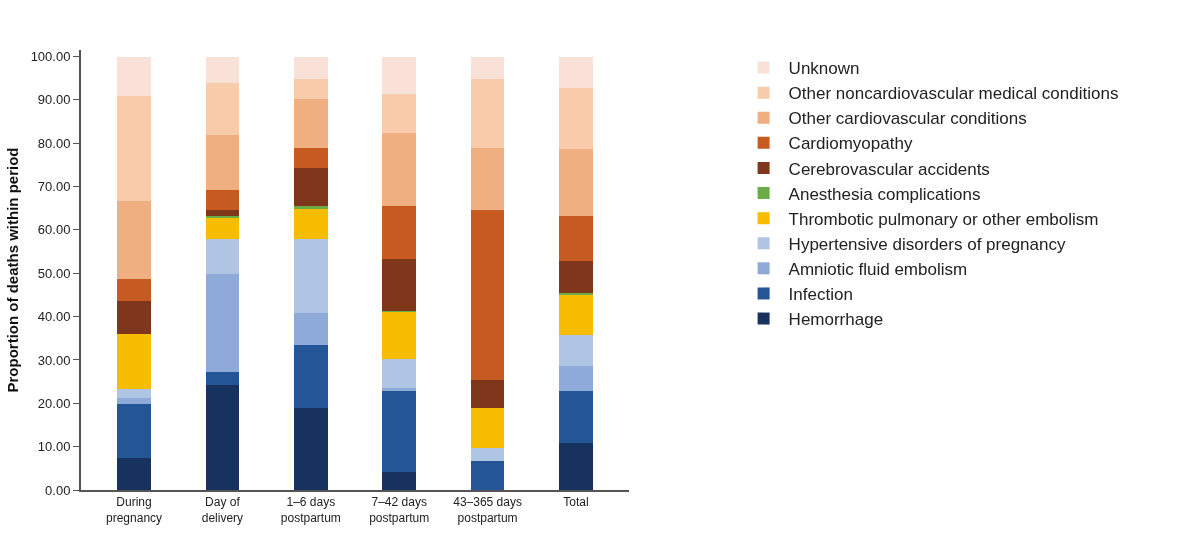 The image size is (1189, 550). What do you see at coordinates (13, 270) in the screenshot?
I see `y-axis-title: Proportion of deaths within period` at bounding box center [13, 270].